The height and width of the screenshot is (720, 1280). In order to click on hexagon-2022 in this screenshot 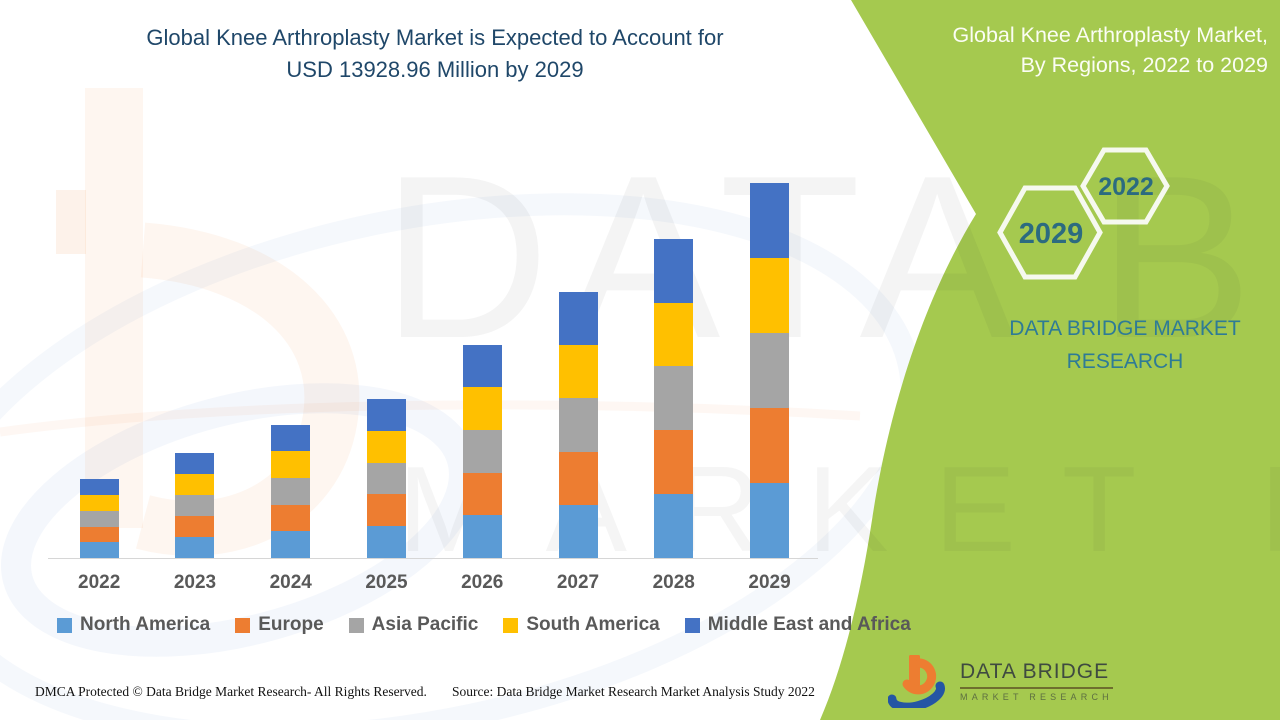, I will do `click(1125, 186)`.